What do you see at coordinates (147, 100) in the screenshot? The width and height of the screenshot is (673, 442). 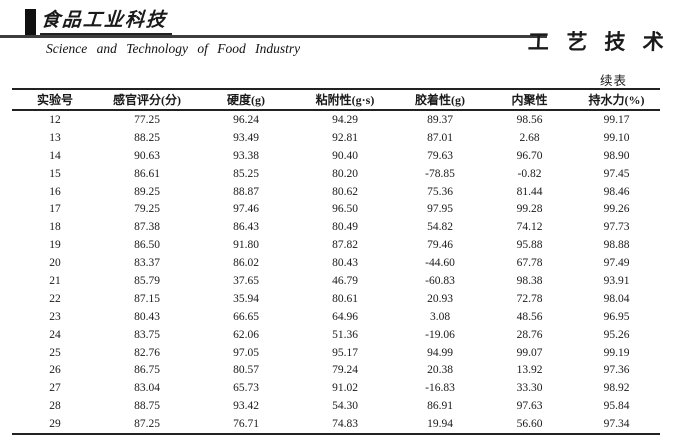 I see `column-header: 感官评分(分)` at bounding box center [147, 100].